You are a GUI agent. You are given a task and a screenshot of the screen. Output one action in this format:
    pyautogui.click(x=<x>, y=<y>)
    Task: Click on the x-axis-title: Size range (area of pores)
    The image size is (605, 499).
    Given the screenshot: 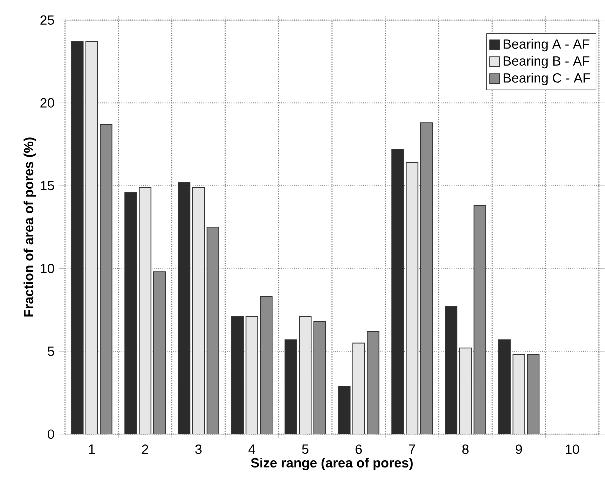 What is the action you would take?
    pyautogui.click(x=332, y=464)
    